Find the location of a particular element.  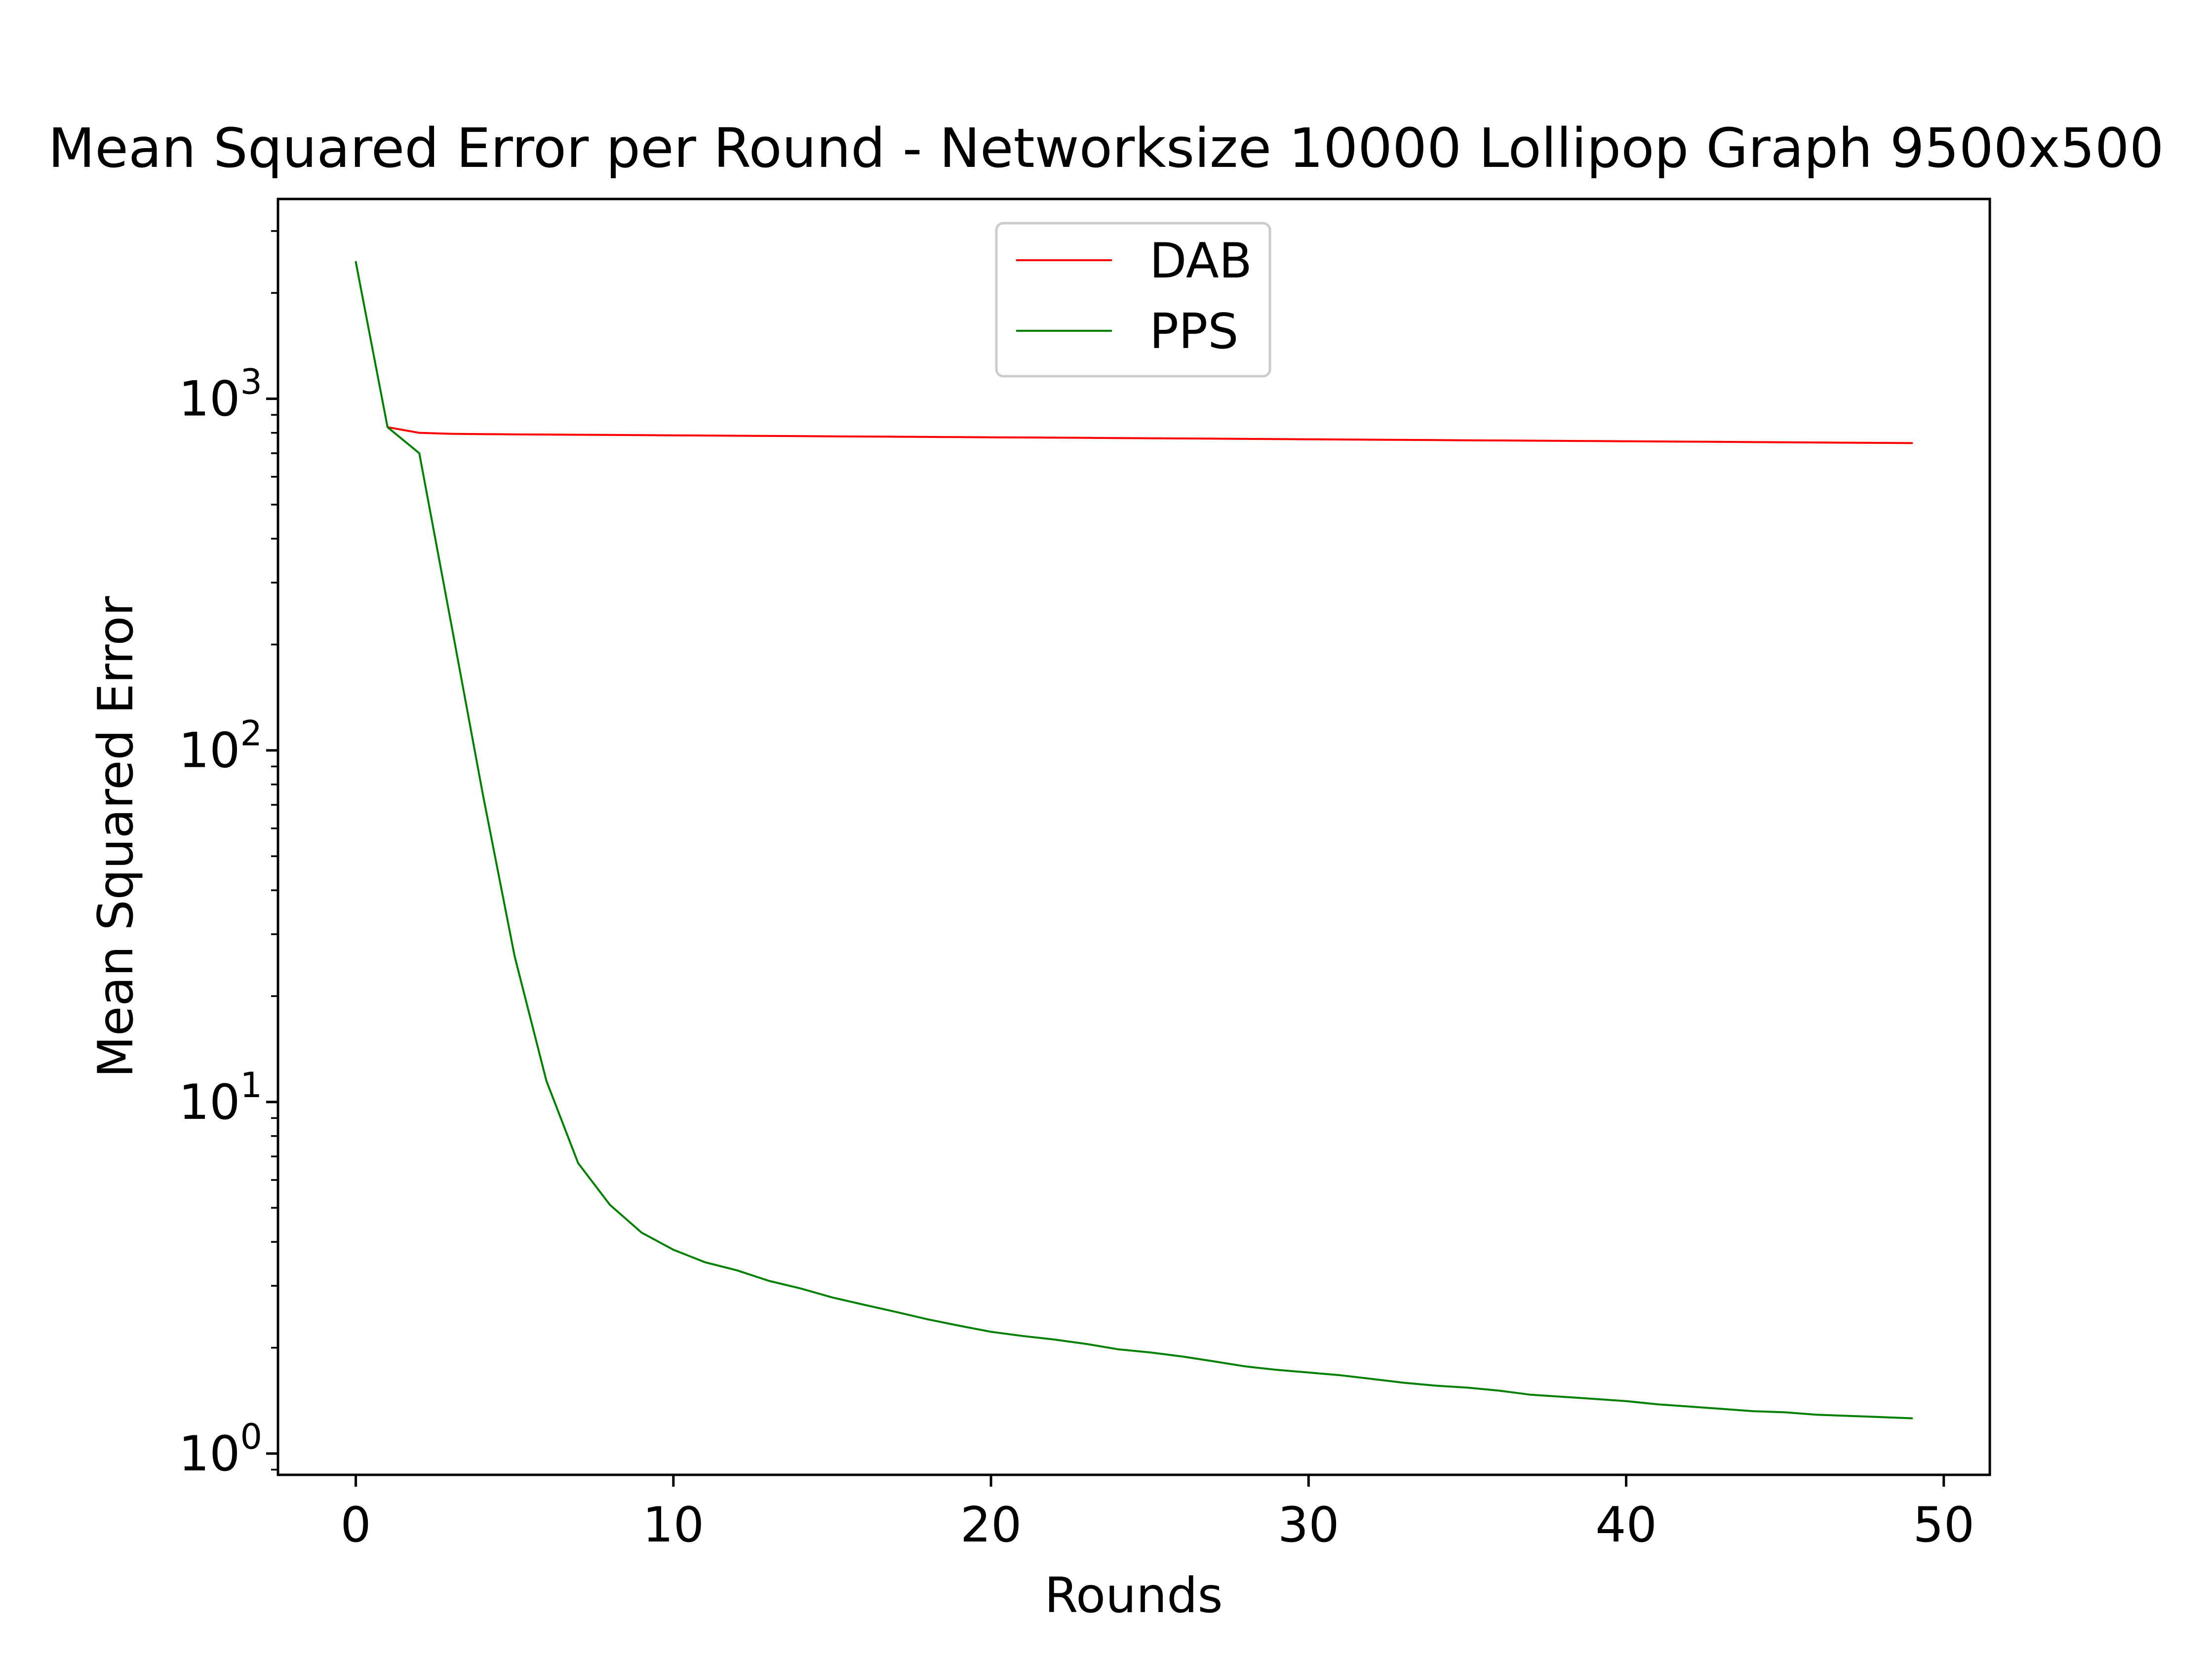

y-tick-label: 10⁰ is located at coordinates (221, 1449).